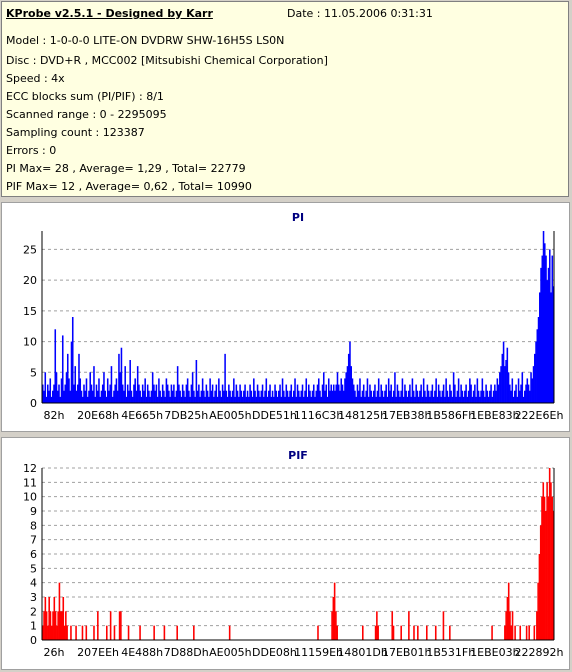  What do you see at coordinates (33, 583) in the screenshot?
I see `pif-y-tick-label: 4` at bounding box center [33, 583].